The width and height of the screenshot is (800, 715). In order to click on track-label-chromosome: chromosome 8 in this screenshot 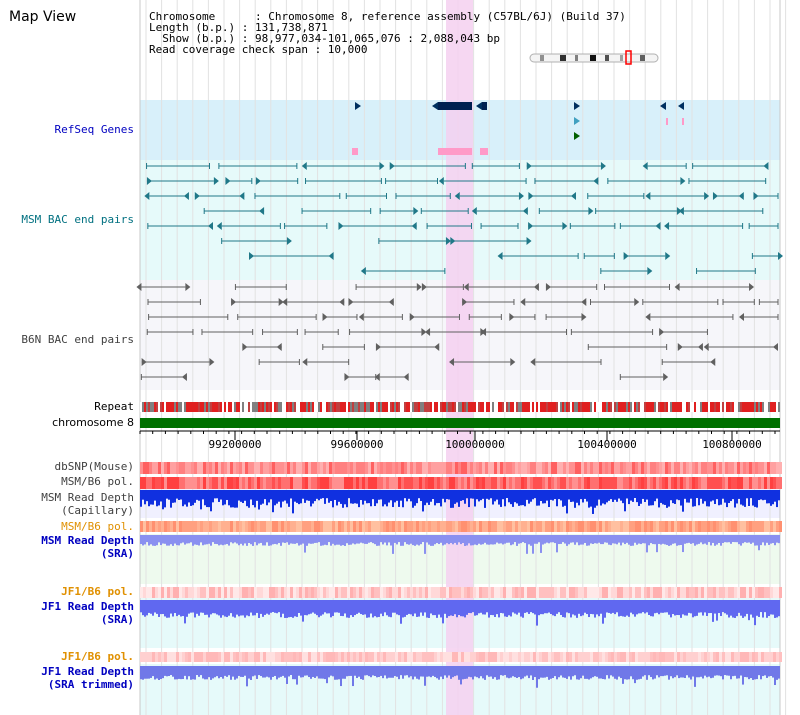, I will do `click(93, 422)`.